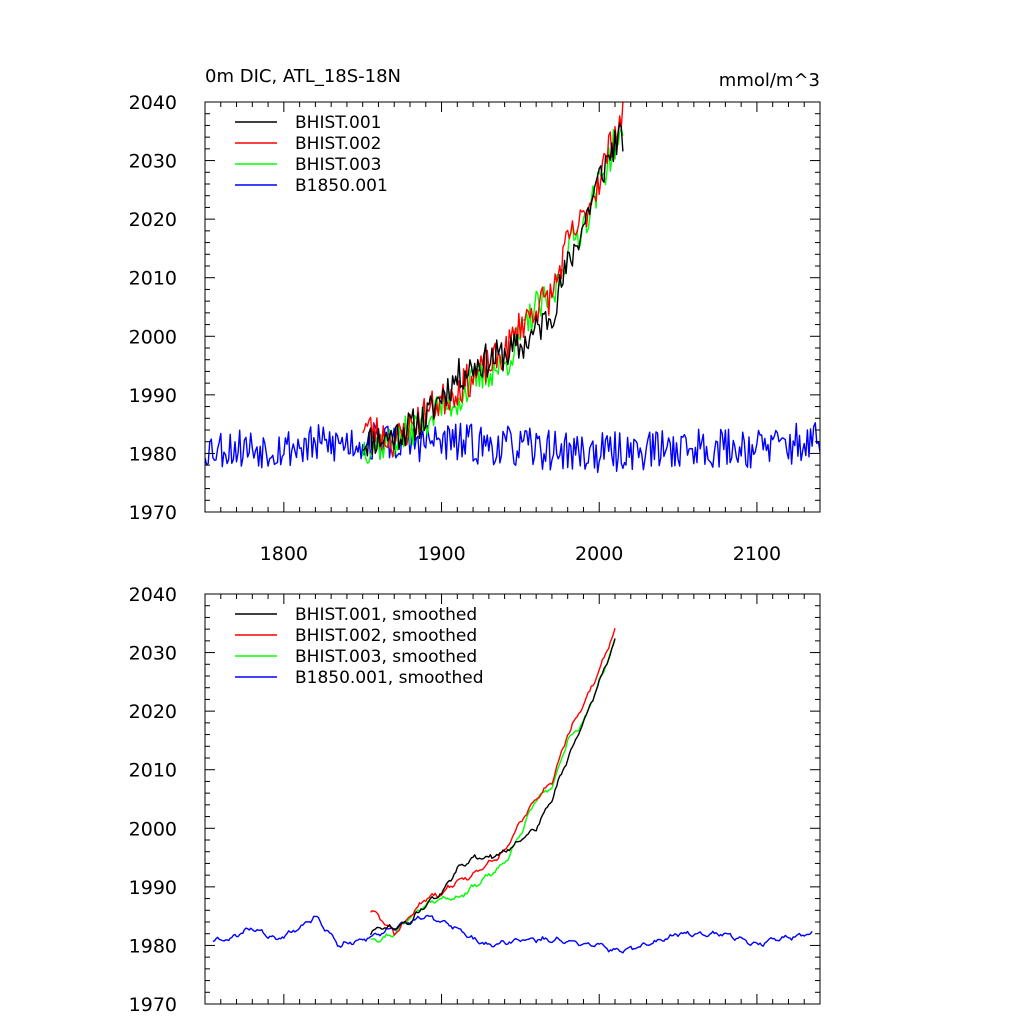  I want to click on x-tick-label: 2100, so click(757, 554).